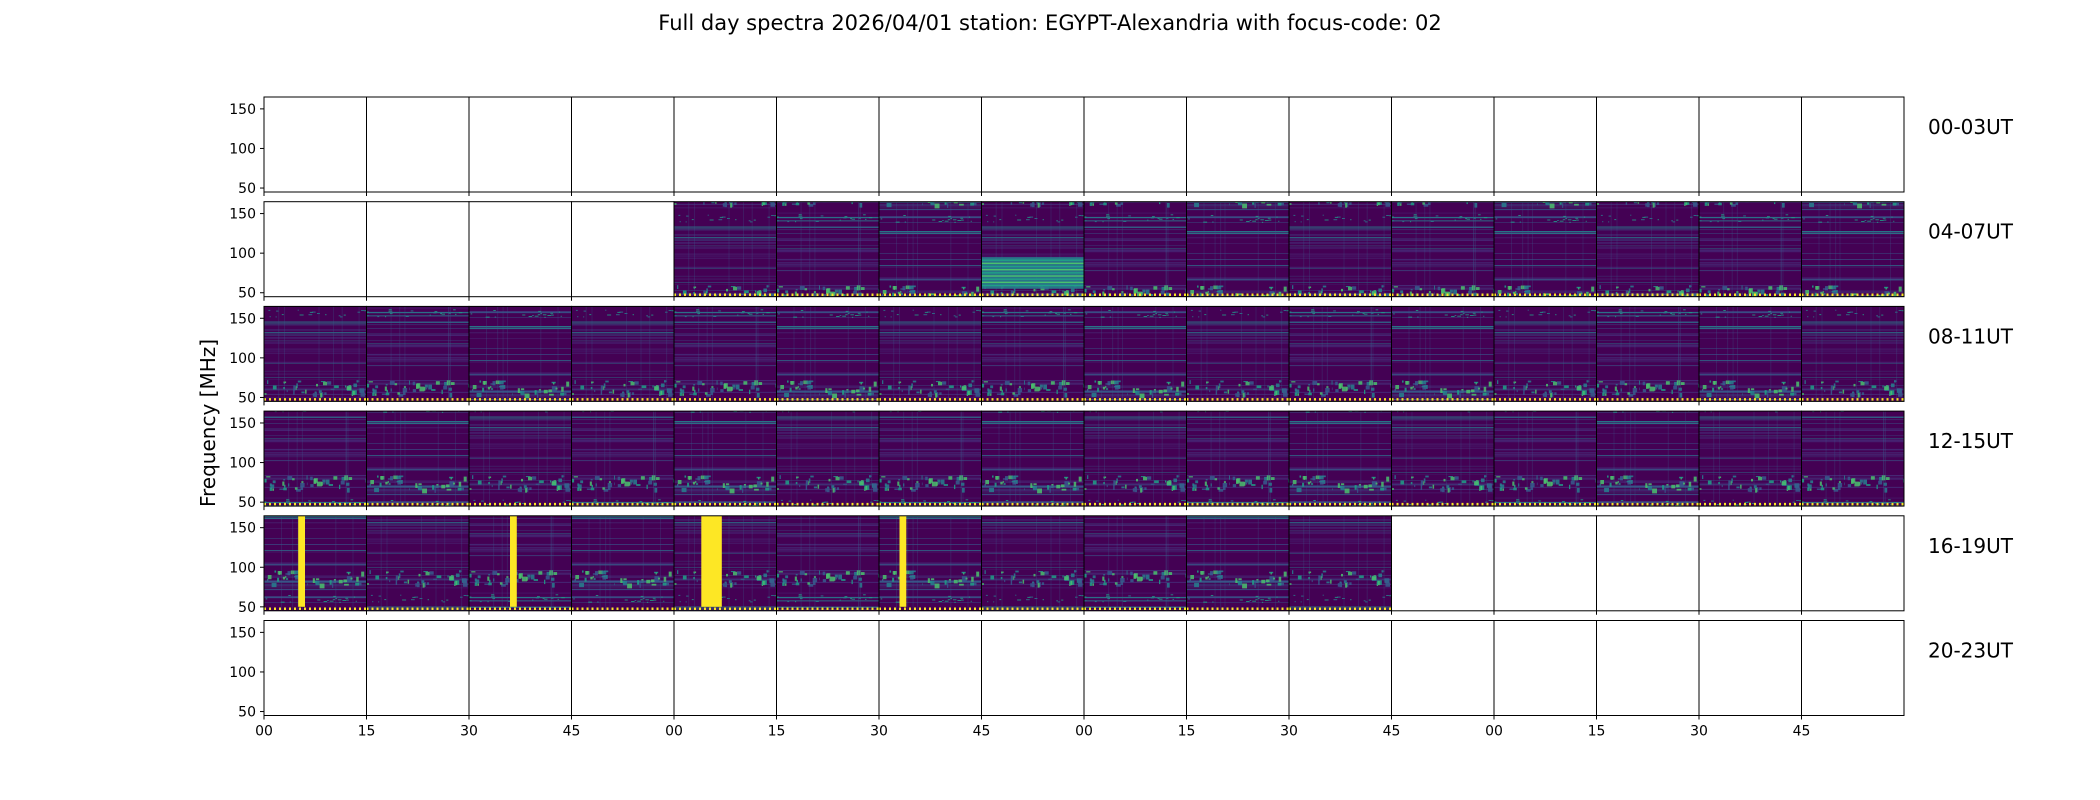 The height and width of the screenshot is (800, 2100). Describe the element at coordinates (1032, 273) in the screenshot. I see `enhanced-emission` at that location.